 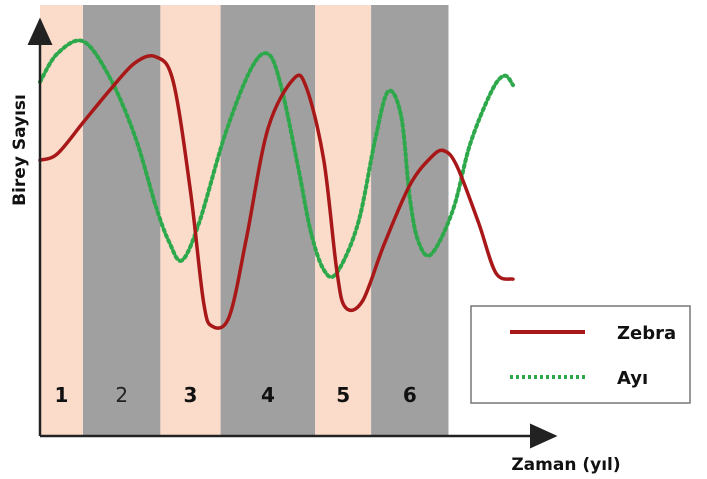 What do you see at coordinates (121, 395) in the screenshot?
I see `zone-label-2: 2` at bounding box center [121, 395].